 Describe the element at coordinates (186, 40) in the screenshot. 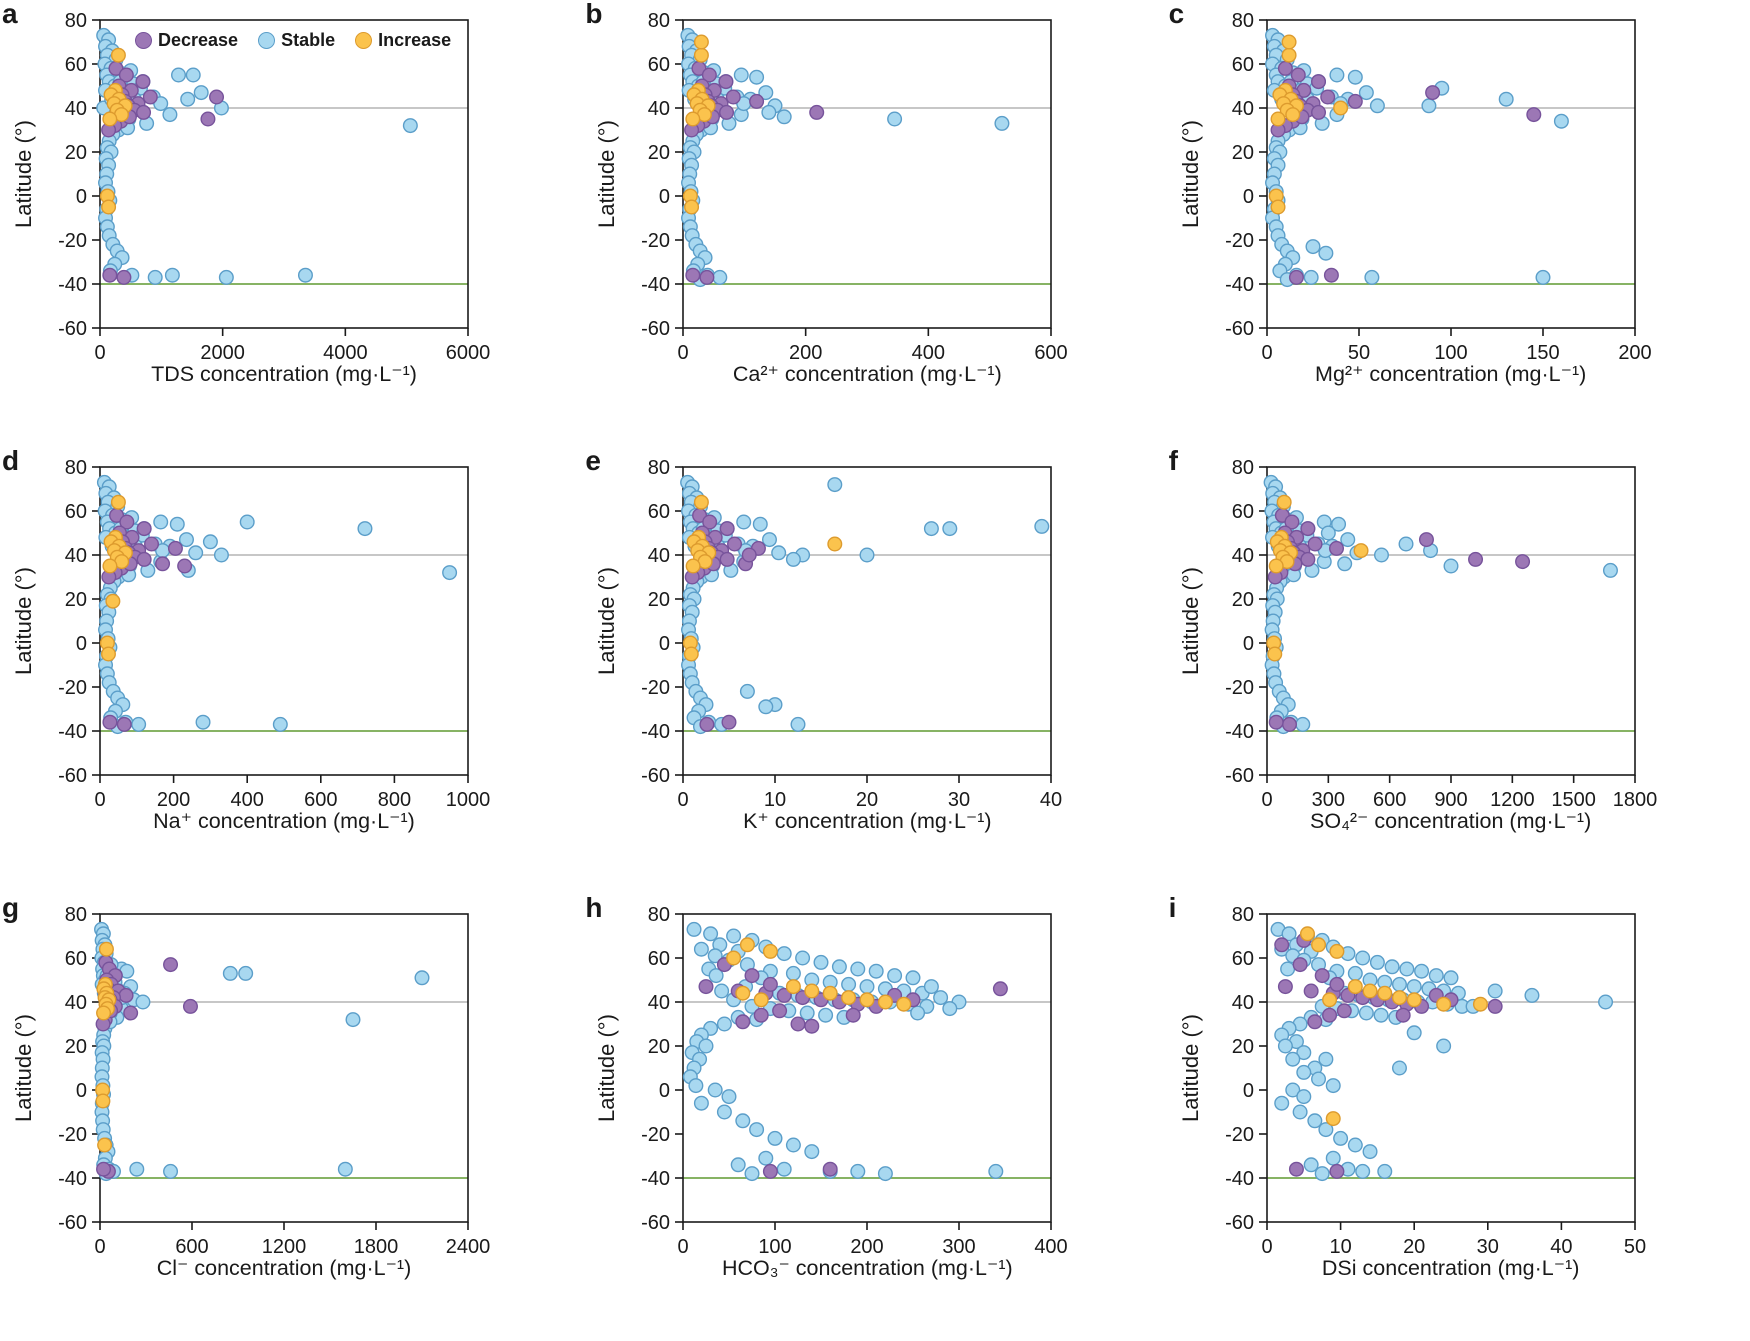

I see `legend-item-decrease: Decrease` at that location.